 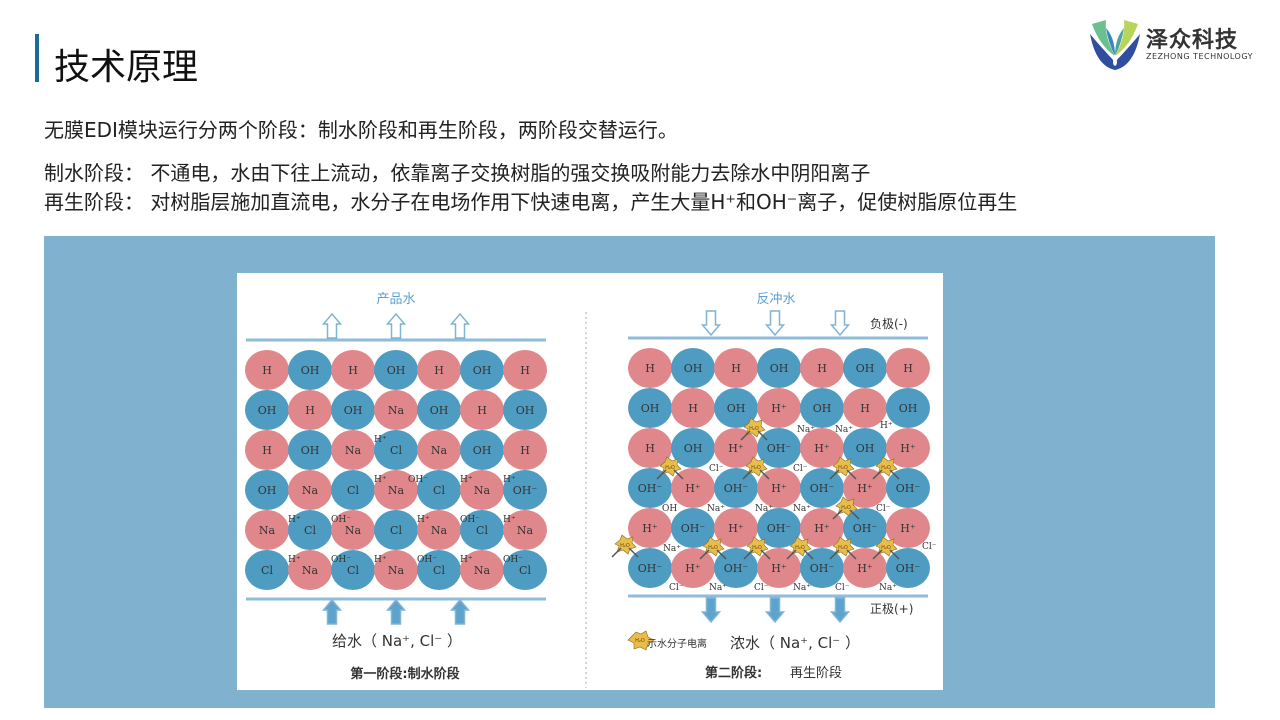 I want to click on title-accent-bar, so click(x=37, y=58).